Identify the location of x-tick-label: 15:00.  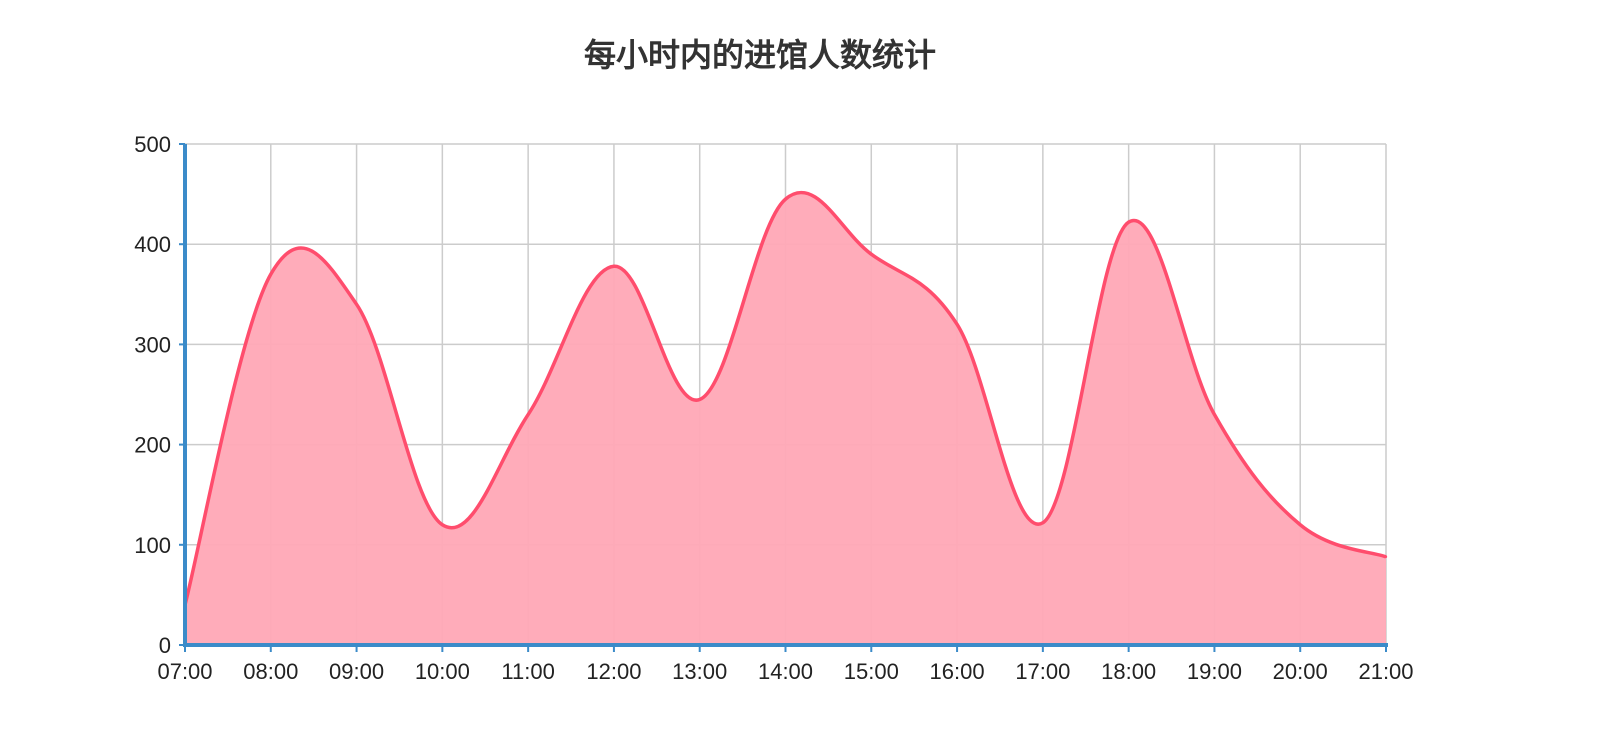
(871, 671).